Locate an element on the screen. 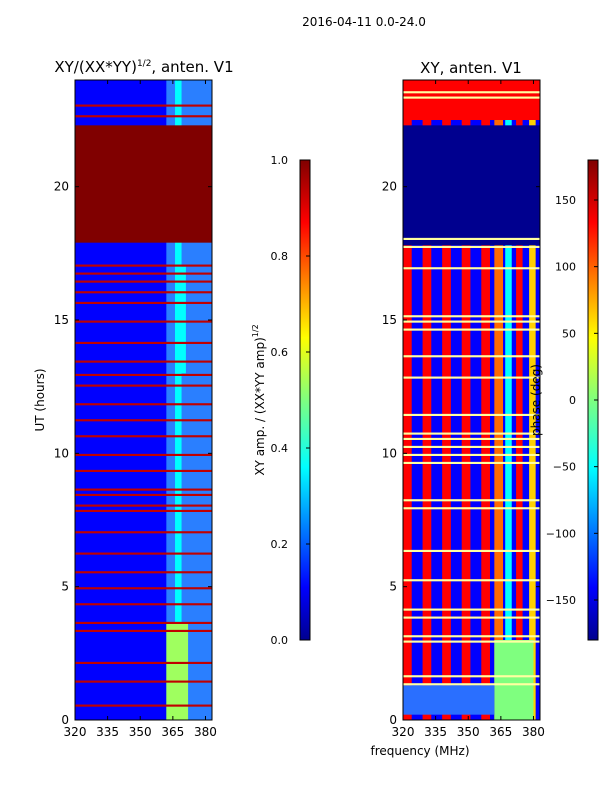  colorbar-tick-label: 0 is located at coordinates (572, 400).